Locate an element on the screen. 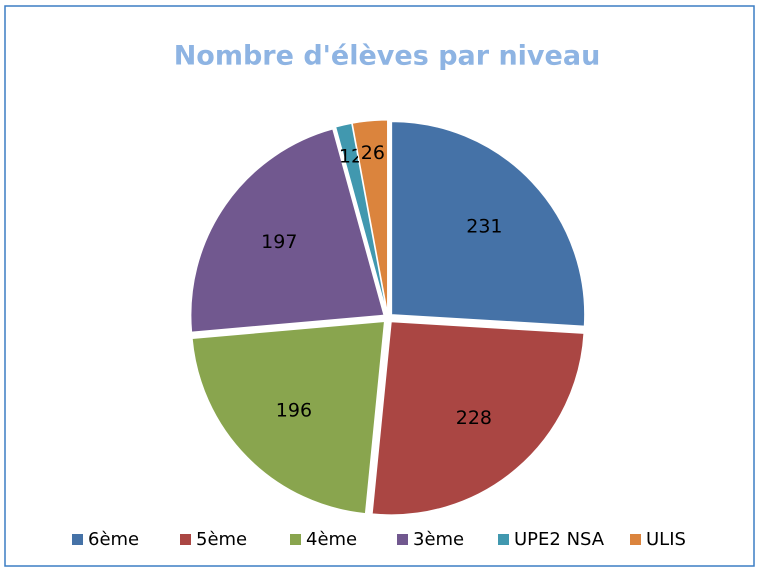 The image size is (760, 567). data-label: 228 is located at coordinates (474, 418).